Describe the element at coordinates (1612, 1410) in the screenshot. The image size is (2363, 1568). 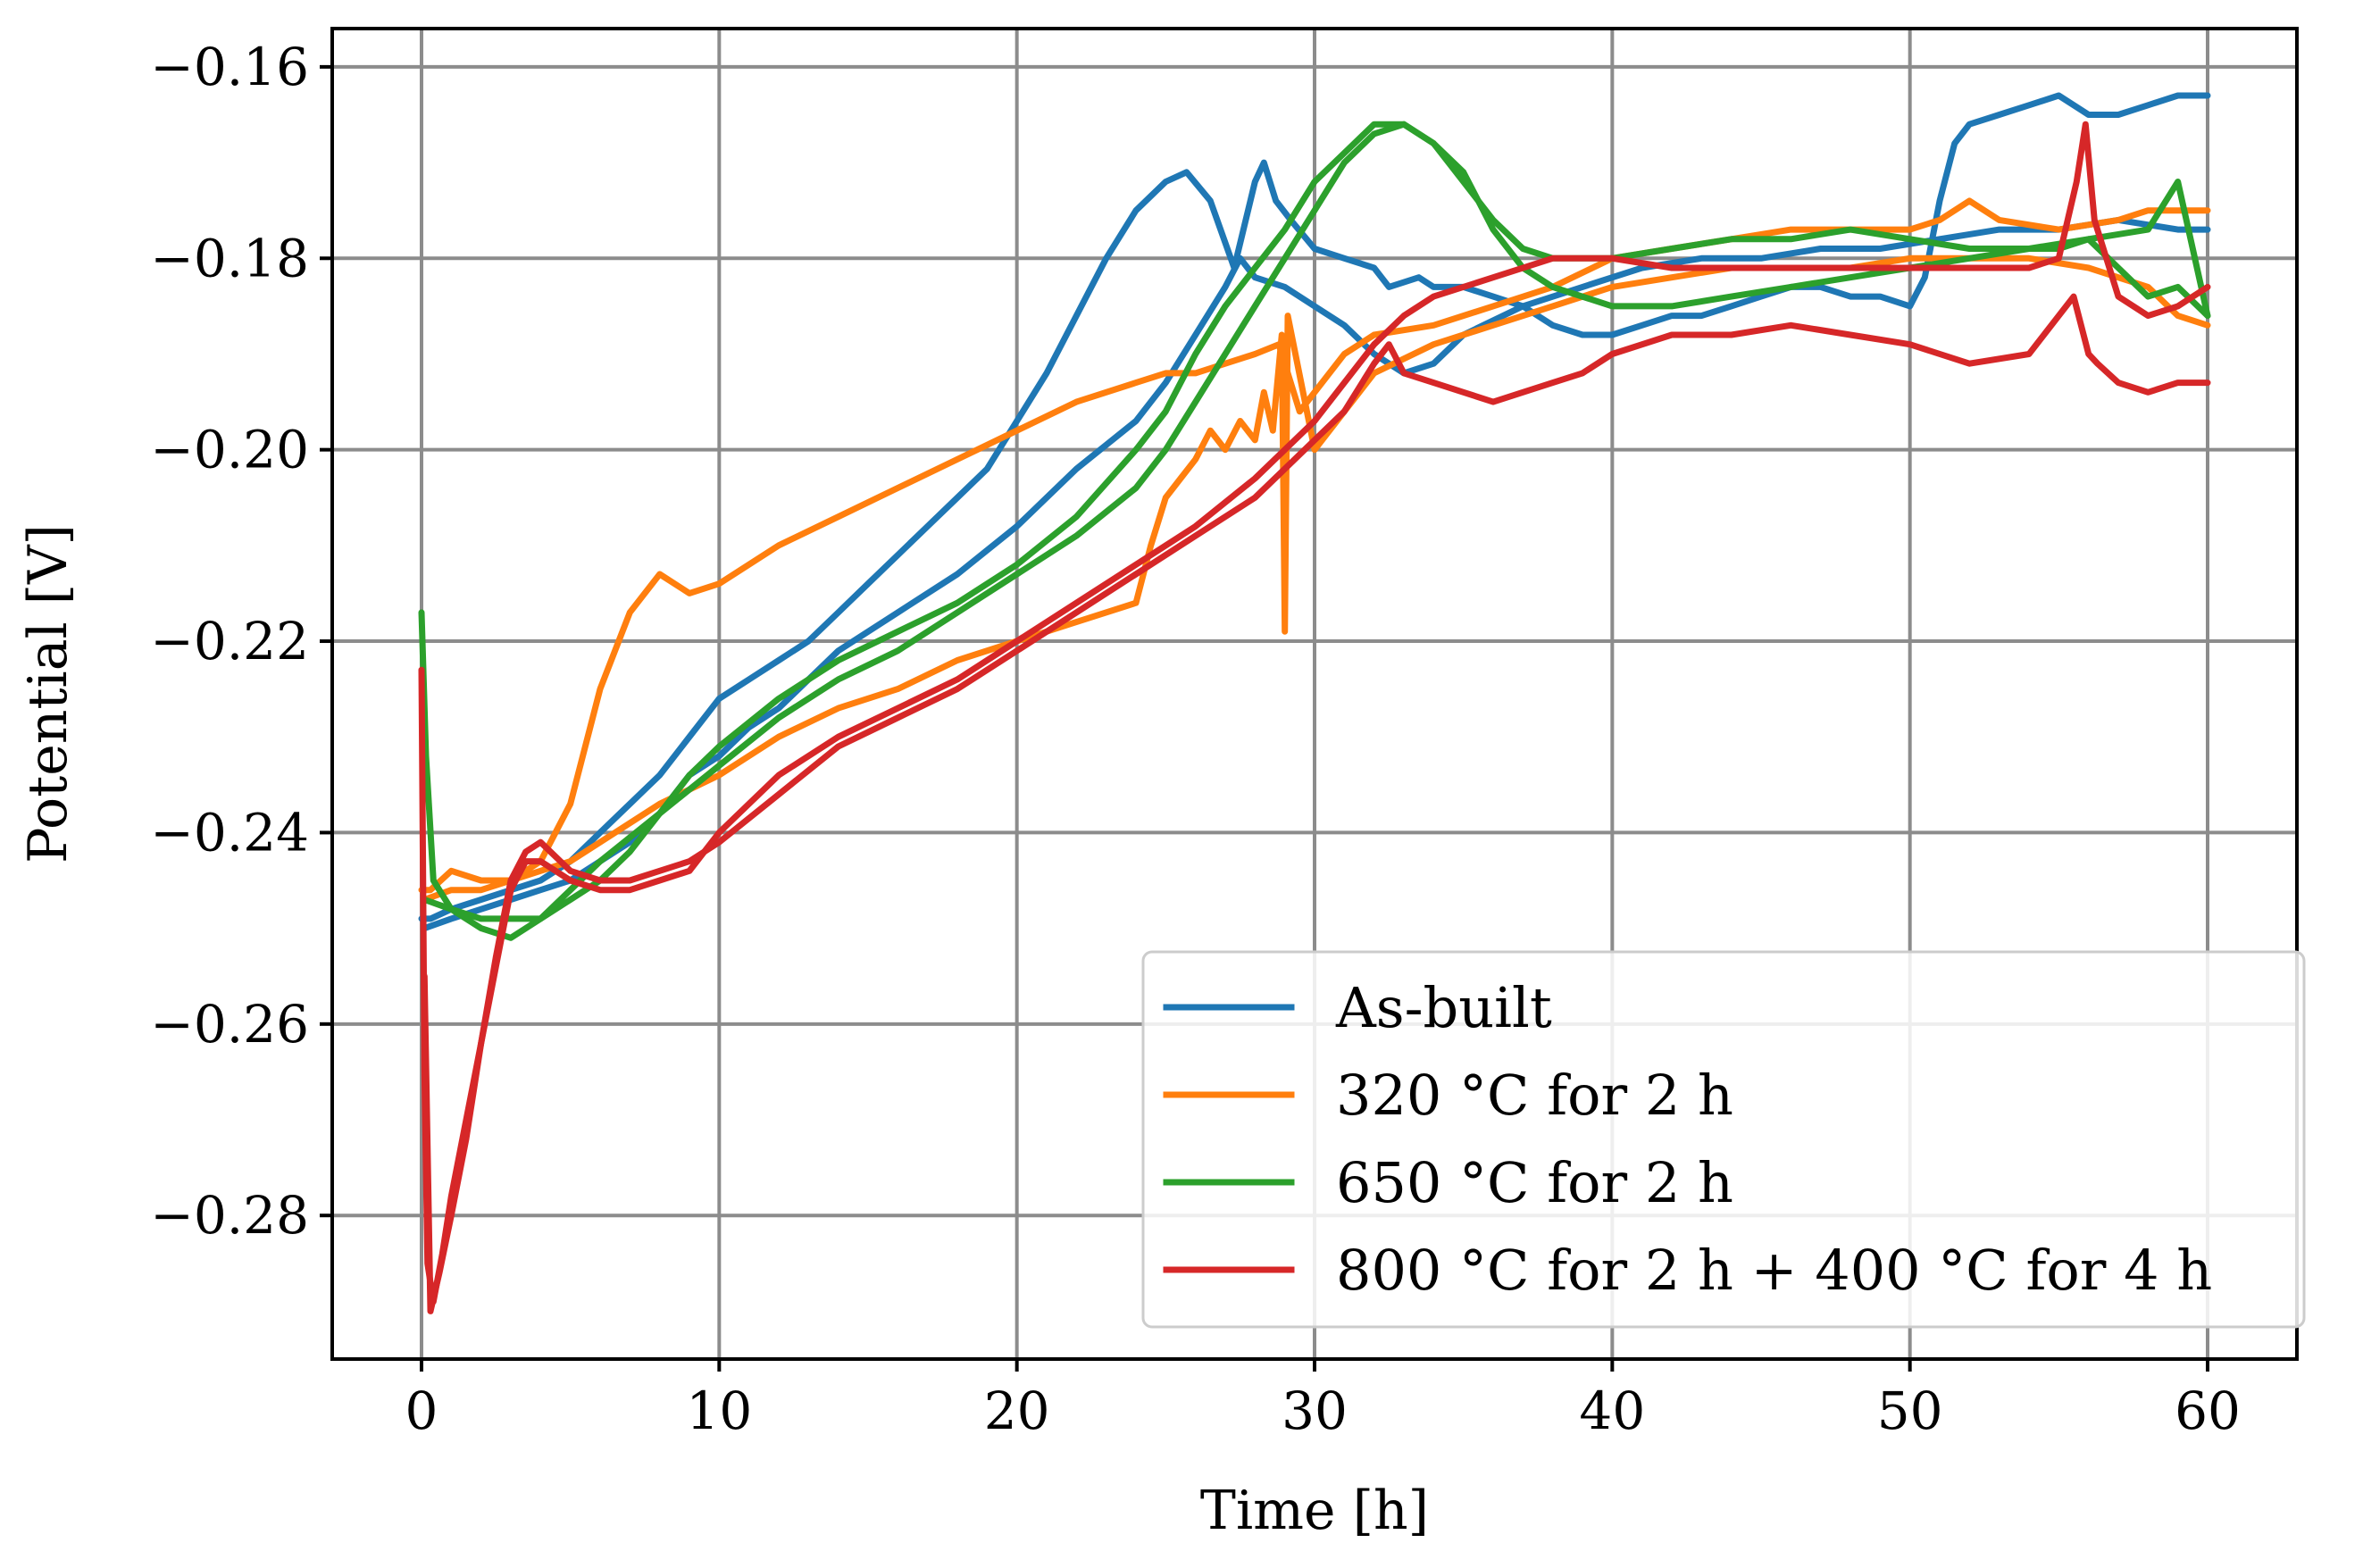
I see `x-tick-label: 40` at that location.